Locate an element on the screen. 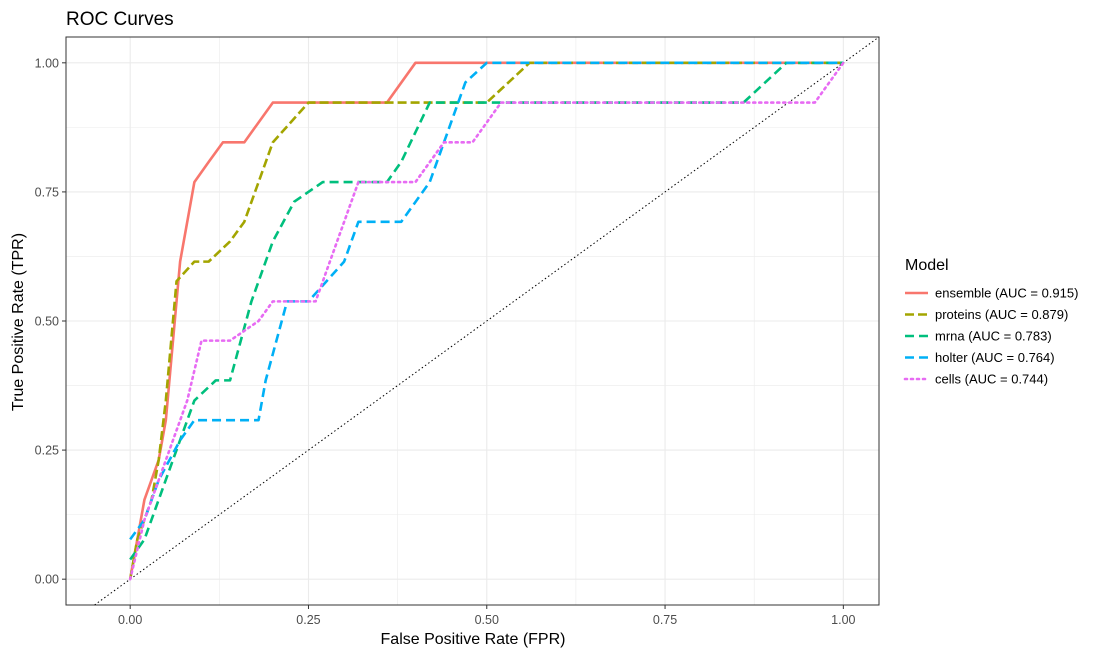 The image size is (1108, 658). x-tick-label: 0.25 is located at coordinates (308, 620).